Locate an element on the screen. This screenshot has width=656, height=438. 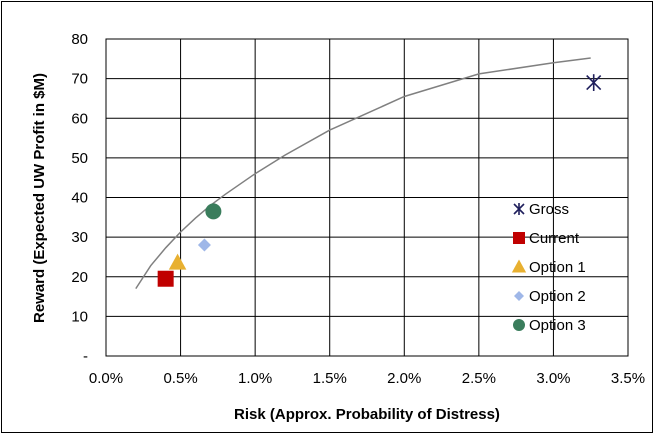
legend-marker-gross is located at coordinates (519, 209).